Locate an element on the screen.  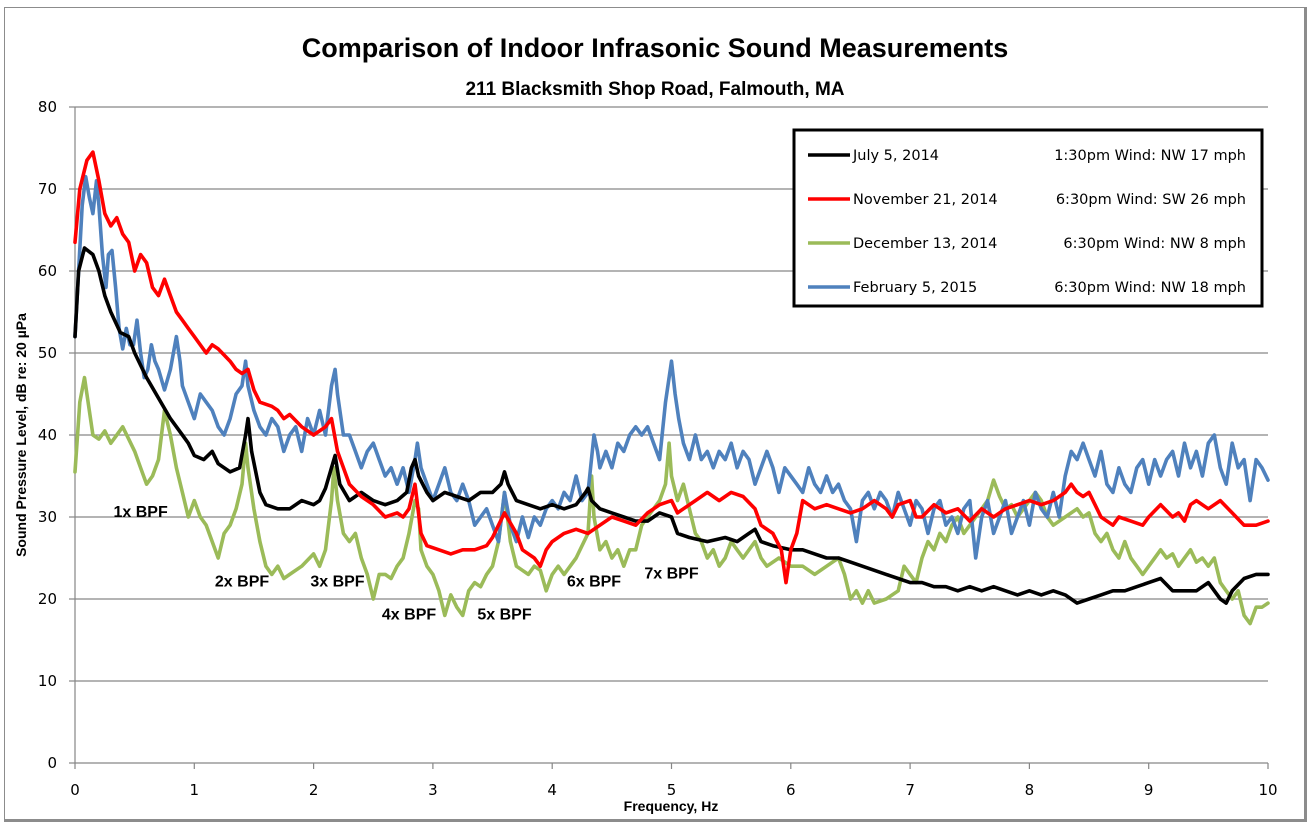
x-tick-label: 8 is located at coordinates (1030, 790).